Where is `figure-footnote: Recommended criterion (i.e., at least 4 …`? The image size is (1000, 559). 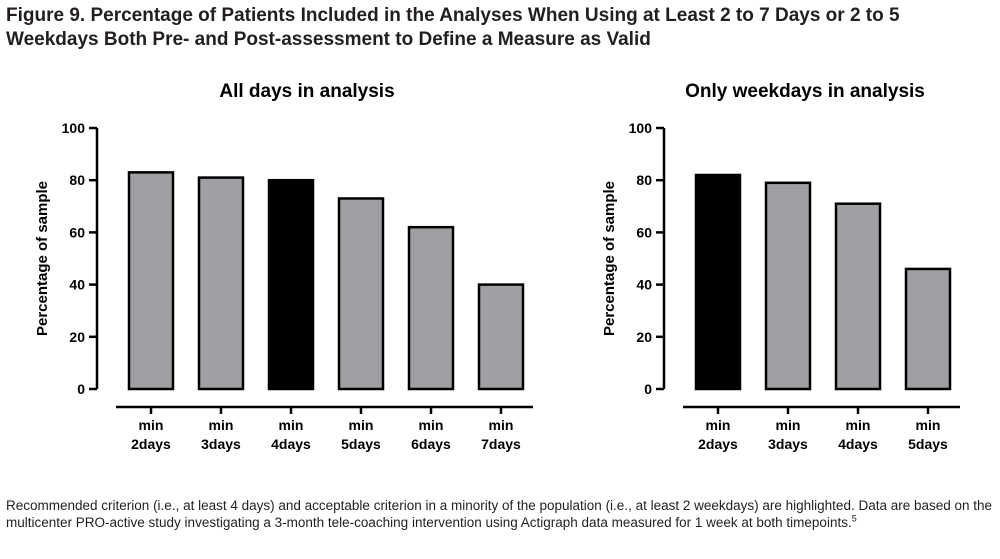 figure-footnote: Recommended criterion (i.e., at least 4 … is located at coordinates (501, 514).